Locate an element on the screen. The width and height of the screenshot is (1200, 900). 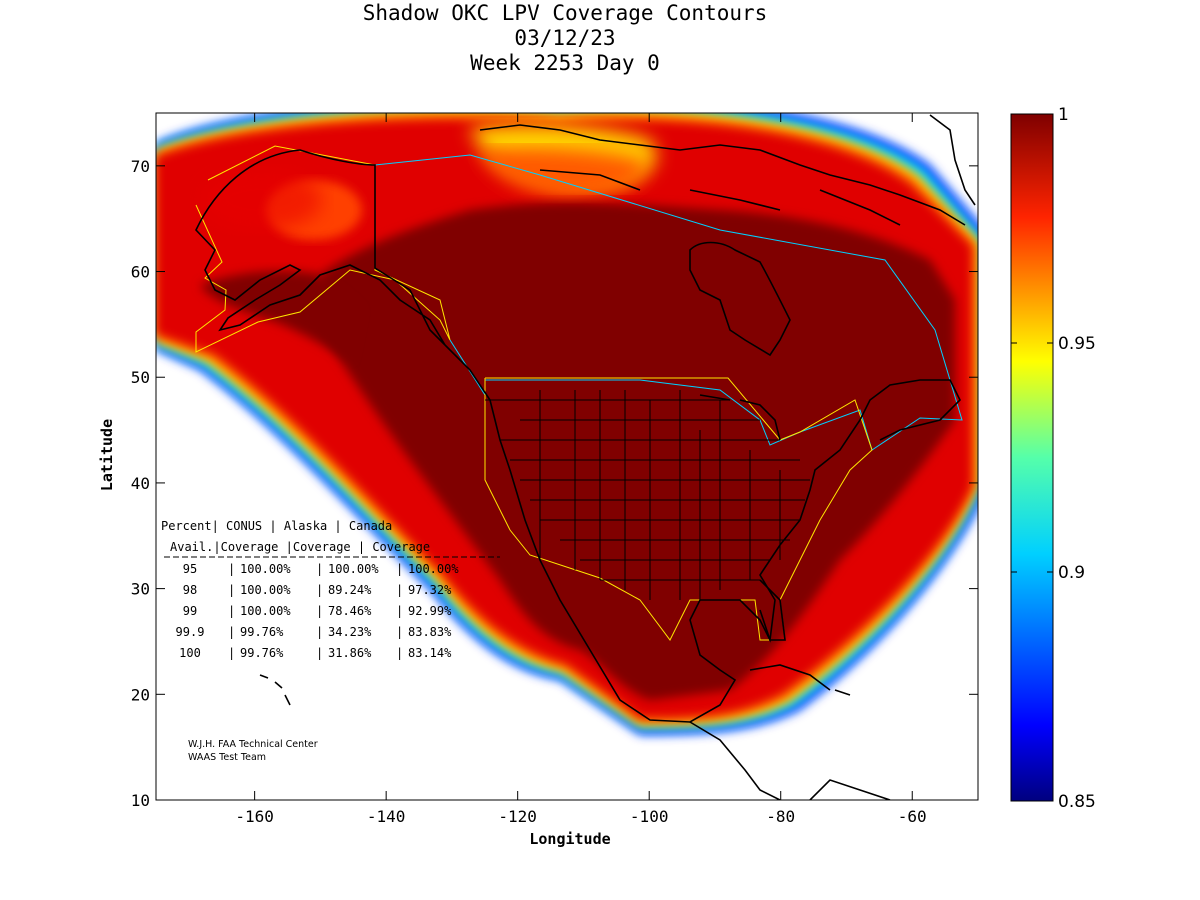
chart-title-line-3: Week 2253 Day 0 is located at coordinates (565, 63).